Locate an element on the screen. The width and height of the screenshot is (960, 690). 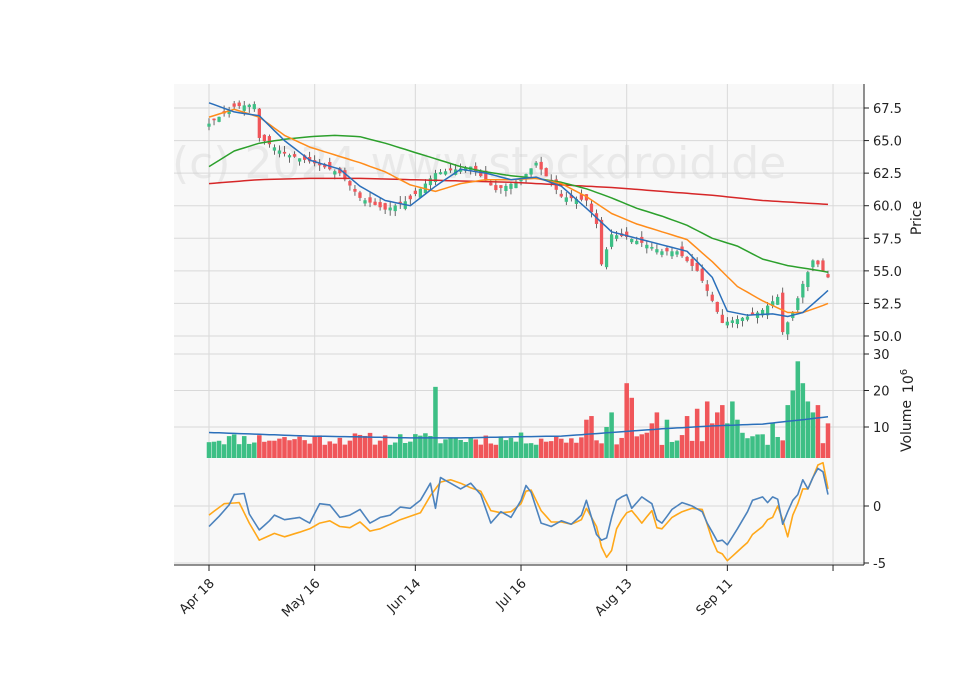
price-tick-label: 50.0 is located at coordinates (887, 337).